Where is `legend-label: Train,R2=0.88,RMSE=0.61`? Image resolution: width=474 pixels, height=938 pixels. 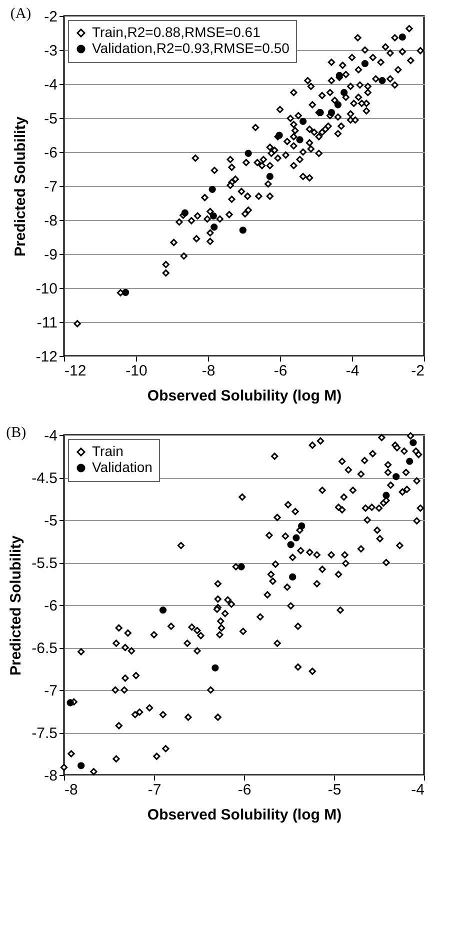
legend-label: Train,R2=0.88,RMSE=0.61 is located at coordinates (176, 32).